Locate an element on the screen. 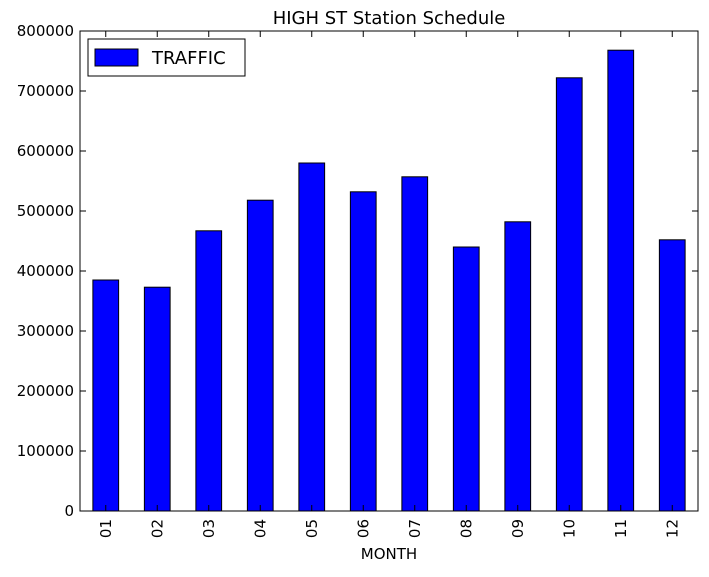  x-tick-label: 12 is located at coordinates (672, 528).